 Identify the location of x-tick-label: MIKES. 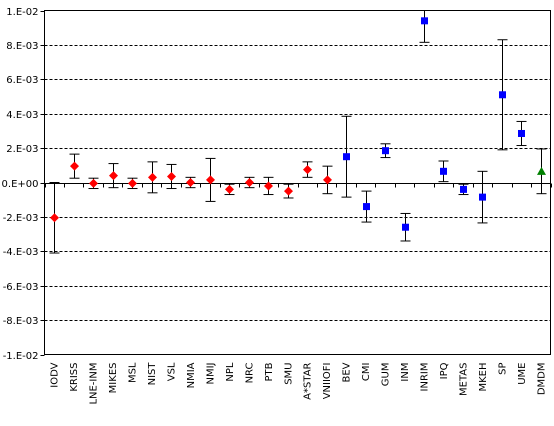
(113, 378).